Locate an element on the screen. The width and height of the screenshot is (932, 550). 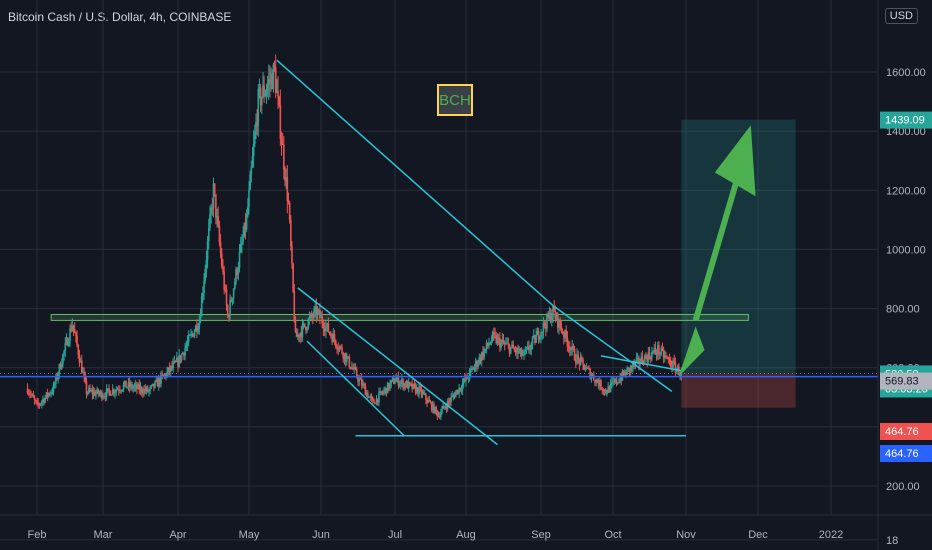
target-price-label-bg is located at coordinates (906, 120).